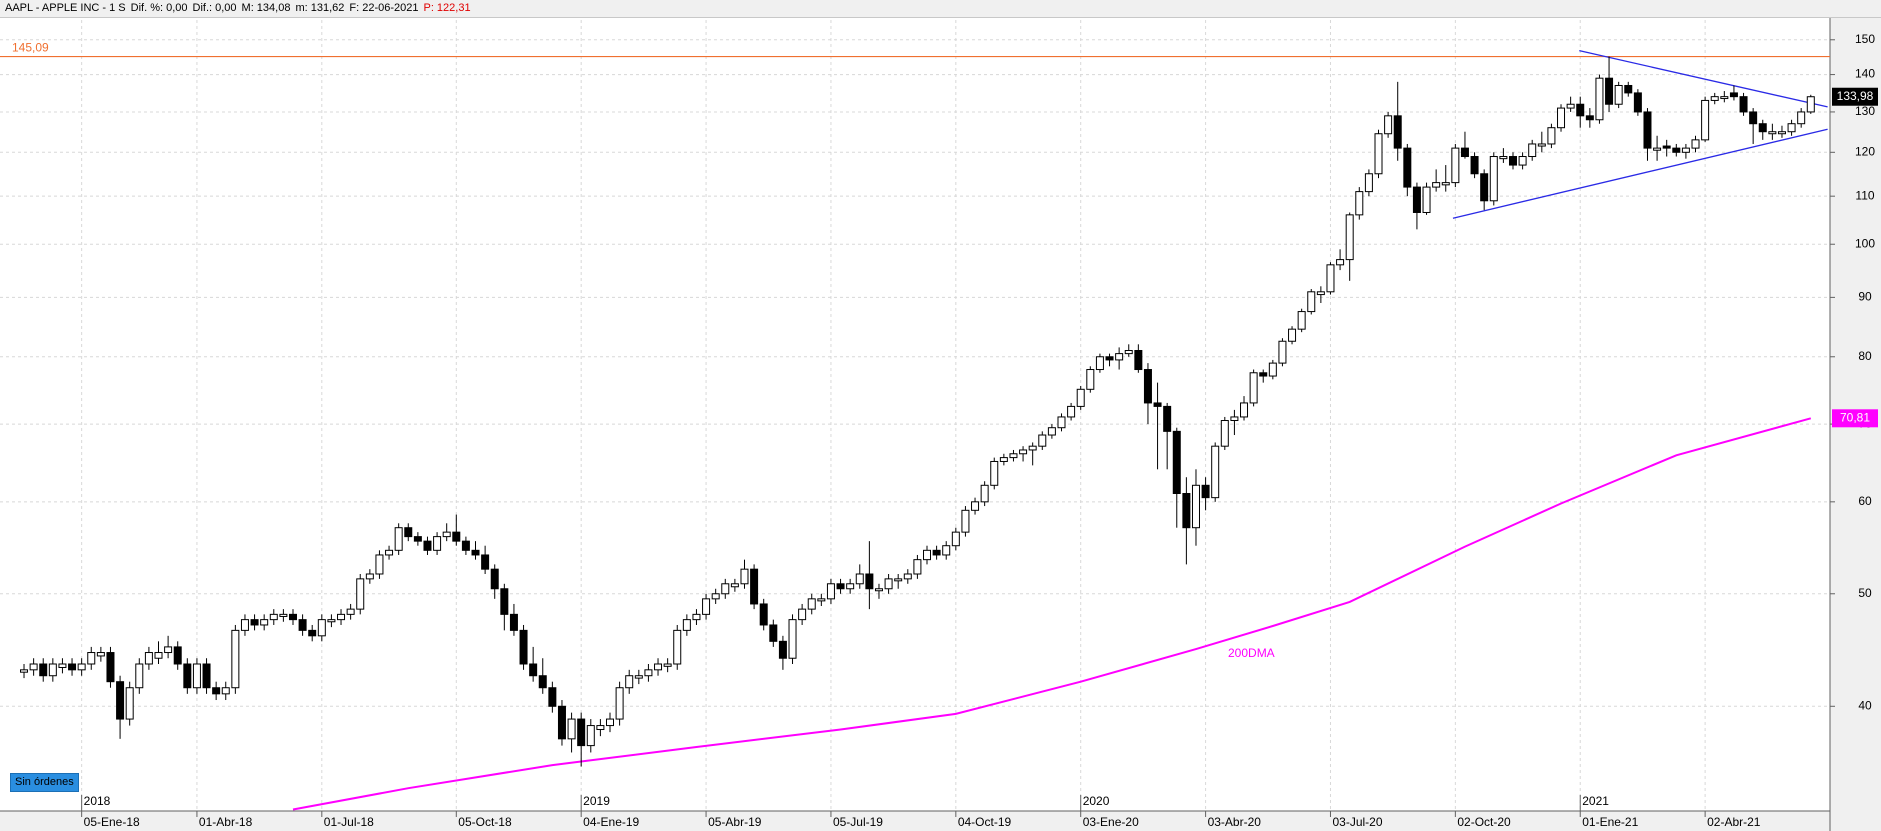 The height and width of the screenshot is (831, 1881). I want to click on y-tick-label: 50, so click(1865, 593).